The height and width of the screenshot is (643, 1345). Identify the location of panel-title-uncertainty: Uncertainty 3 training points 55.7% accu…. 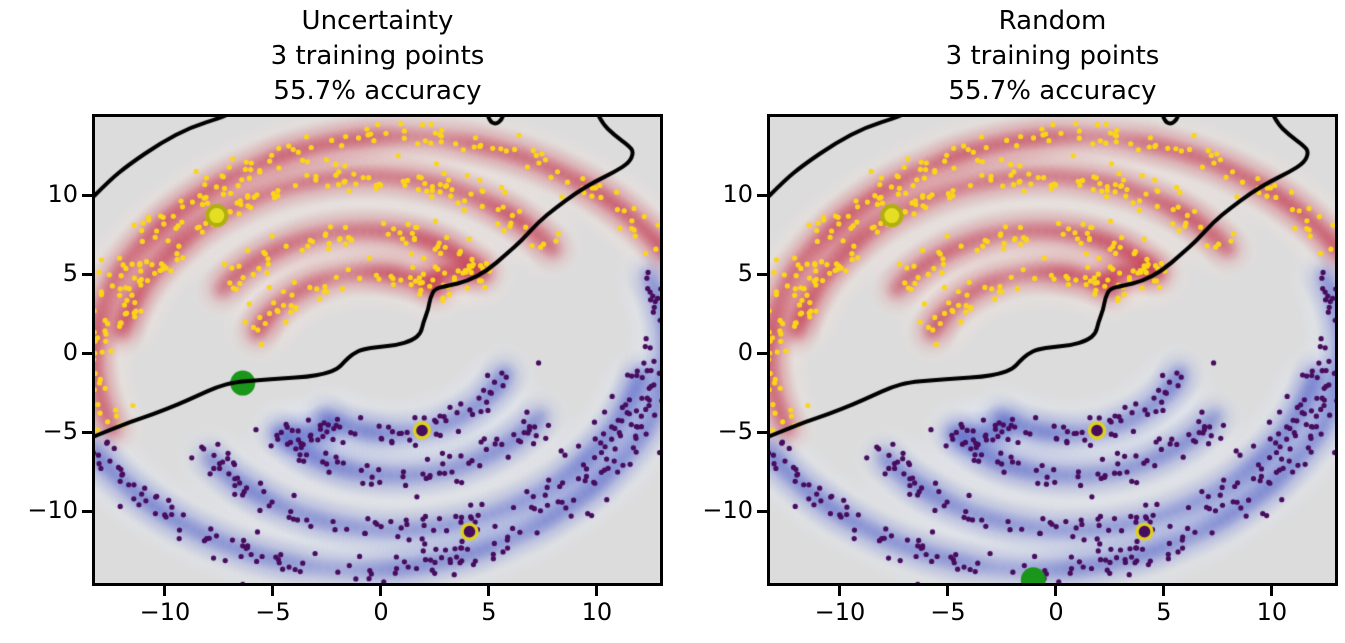
(377, 56).